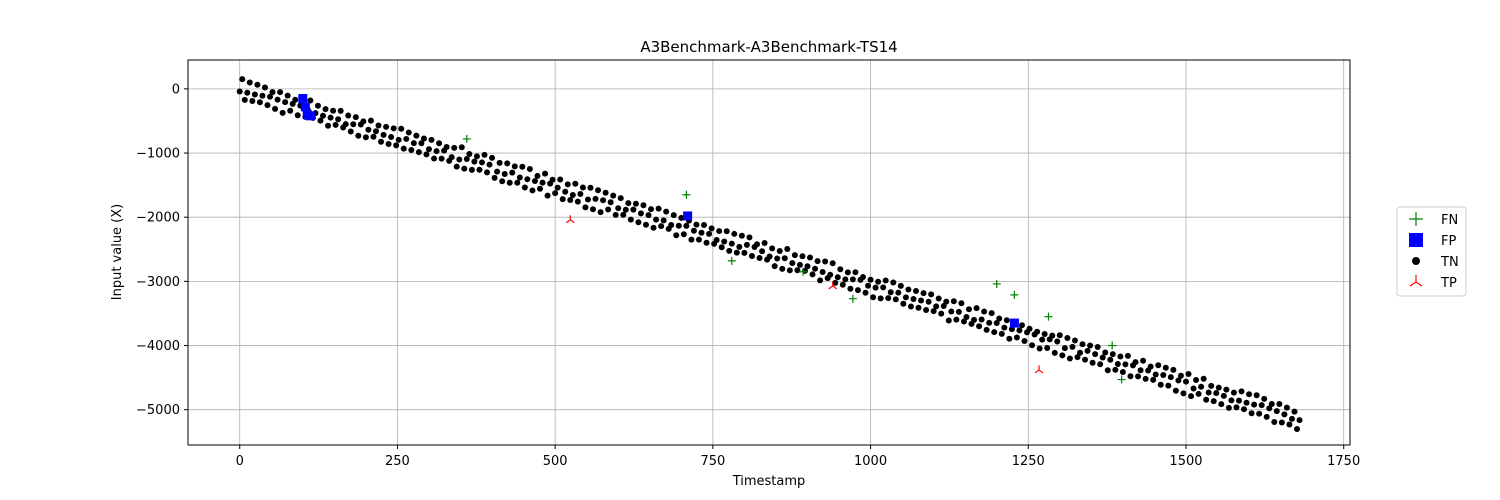 Image resolution: width=1500 pixels, height=500 pixels. Describe the element at coordinates (310, 116) in the screenshot. I see `fp-point` at that location.